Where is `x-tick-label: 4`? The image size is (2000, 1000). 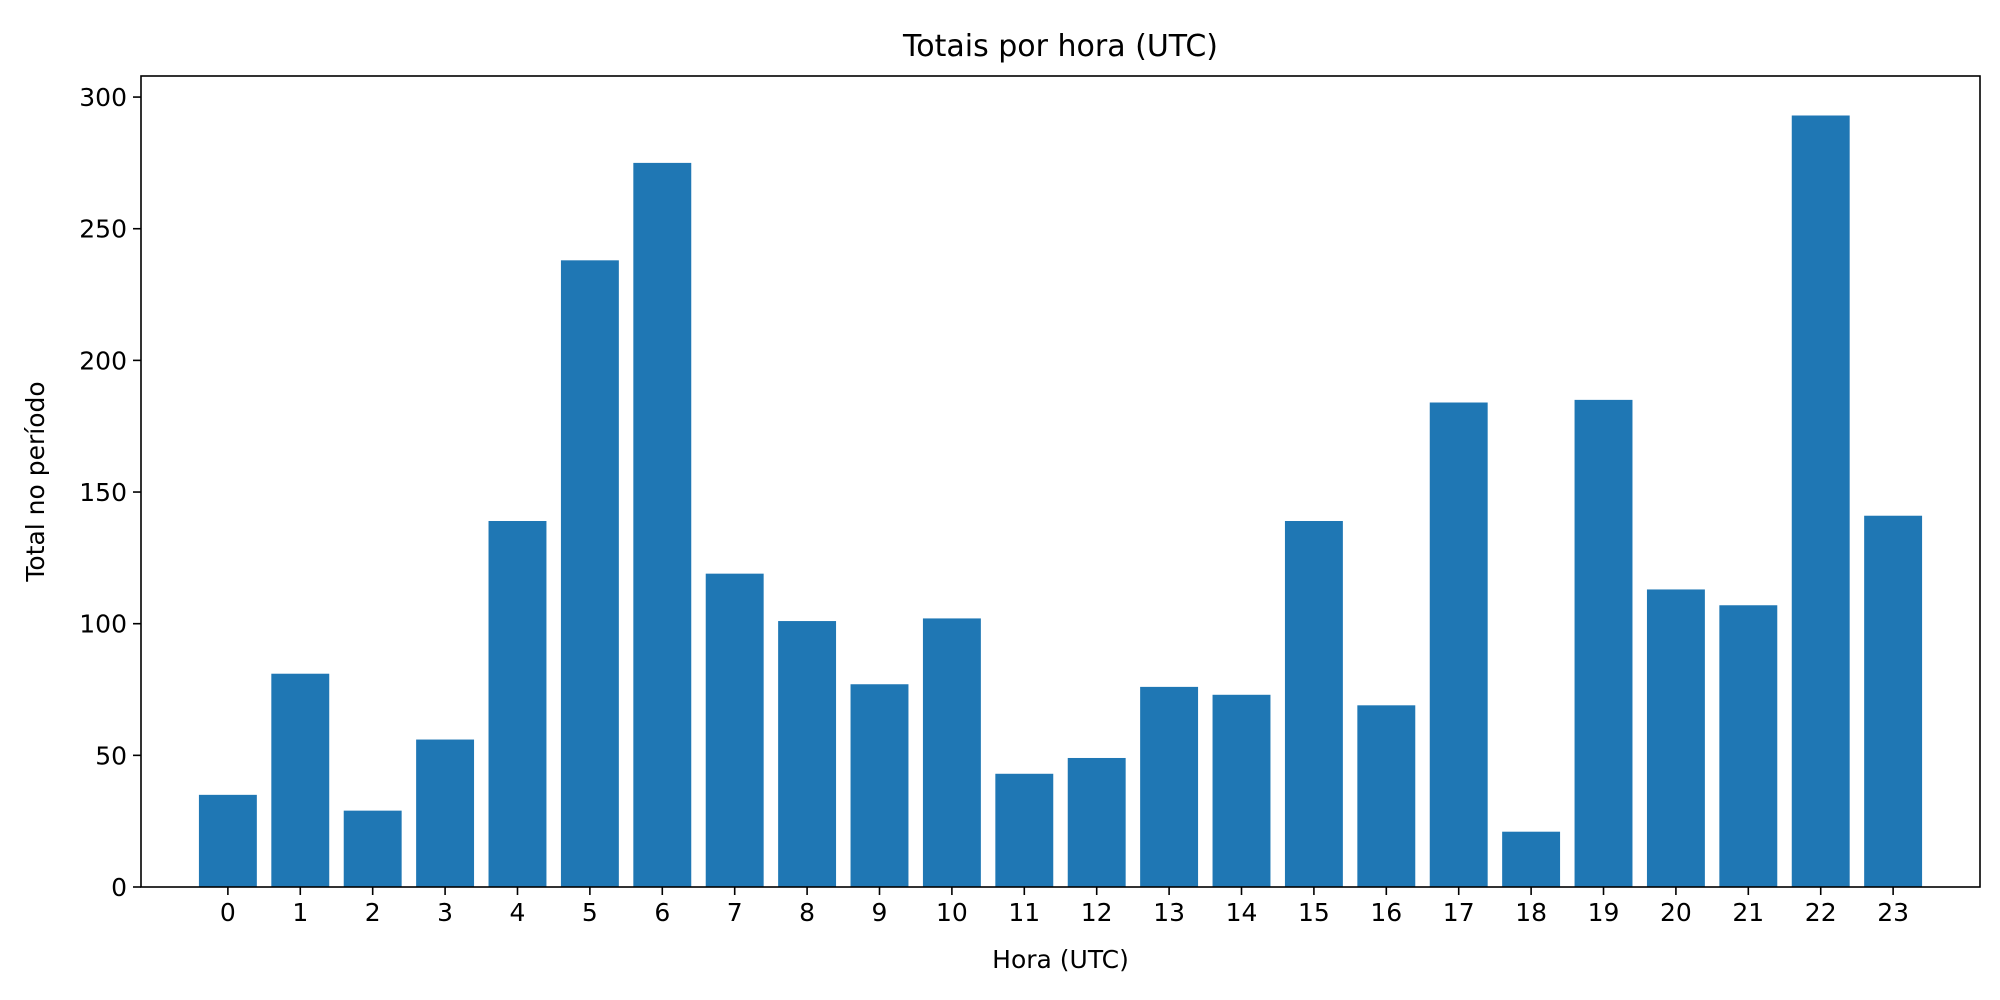
x-tick-label: 4 is located at coordinates (518, 912).